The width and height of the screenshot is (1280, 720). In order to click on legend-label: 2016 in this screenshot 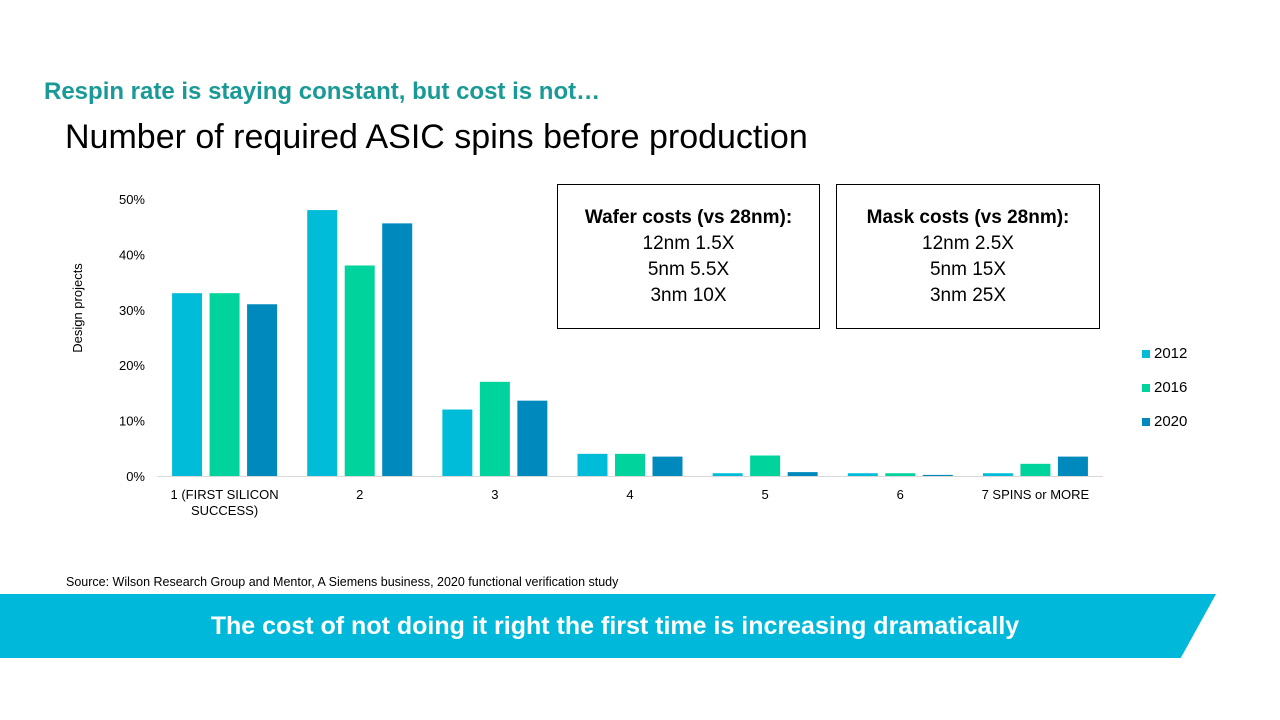, I will do `click(1171, 387)`.